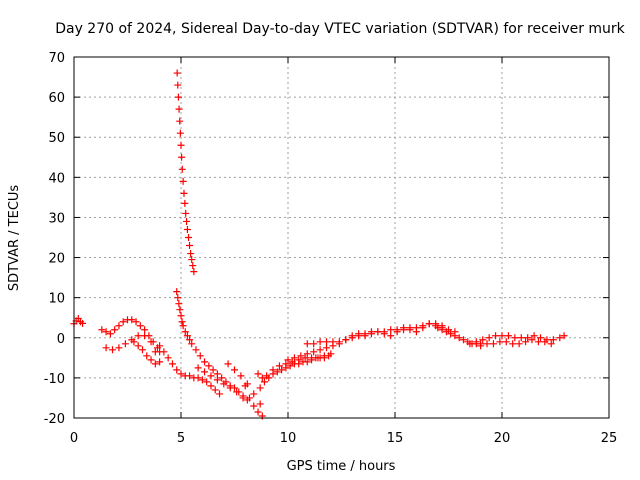 The width and height of the screenshot is (640, 480). Describe the element at coordinates (74, 438) in the screenshot. I see `x-tick-label: 0` at that location.